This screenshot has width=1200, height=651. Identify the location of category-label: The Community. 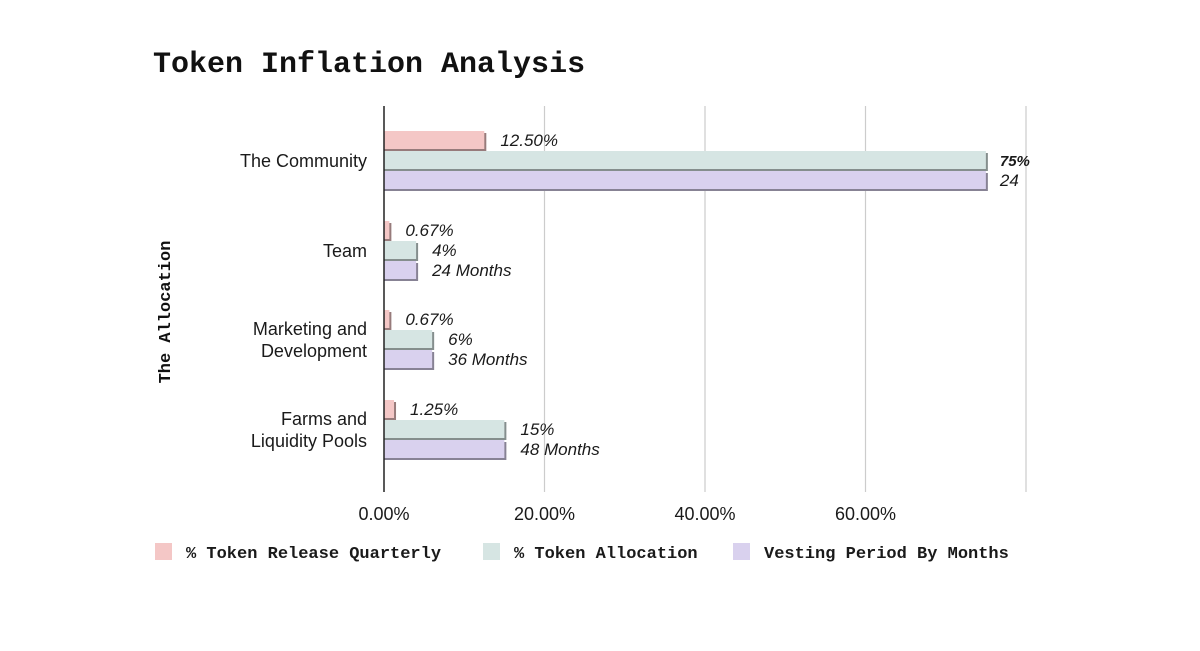
(303, 161).